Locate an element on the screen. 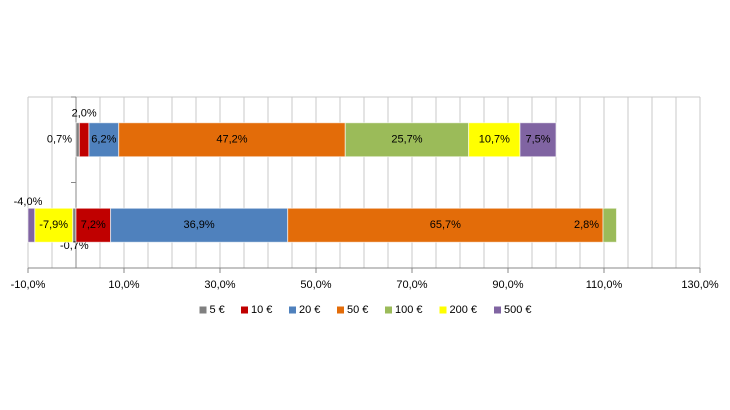  x-tick-label: 90,0% is located at coordinates (507, 285).